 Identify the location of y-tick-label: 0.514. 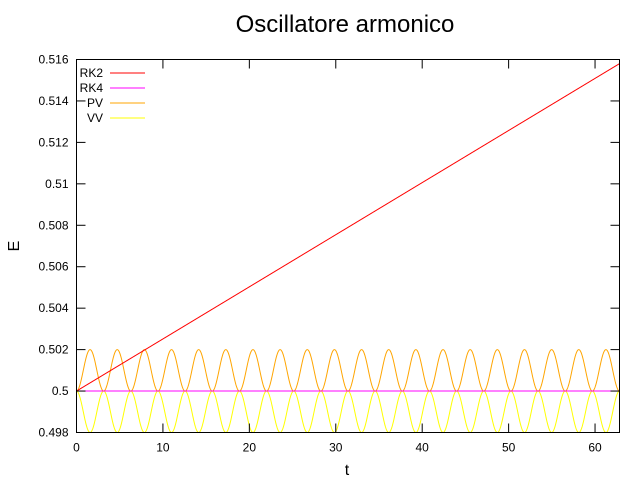
(53, 101).